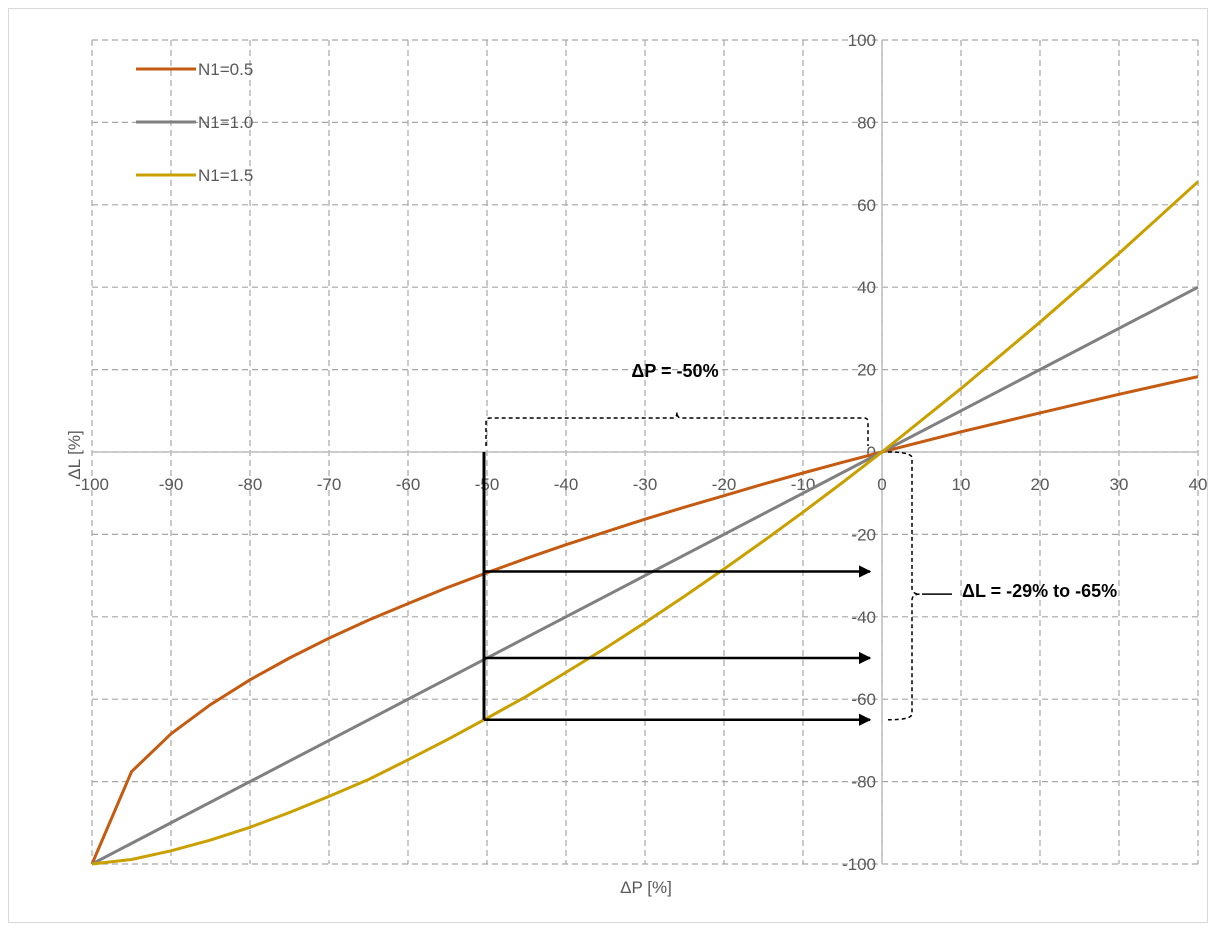 This screenshot has height=929, width=1213. What do you see at coordinates (866, 370) in the screenshot?
I see `y-tick-label: 20` at bounding box center [866, 370].